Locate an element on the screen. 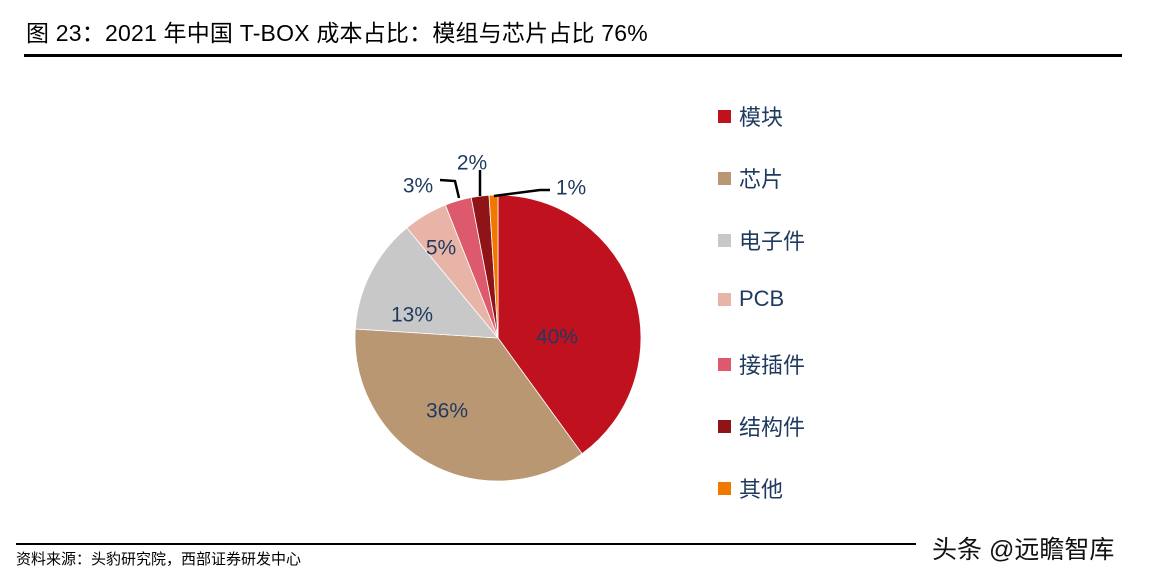  legend-label: 结构件 is located at coordinates (772, 428).